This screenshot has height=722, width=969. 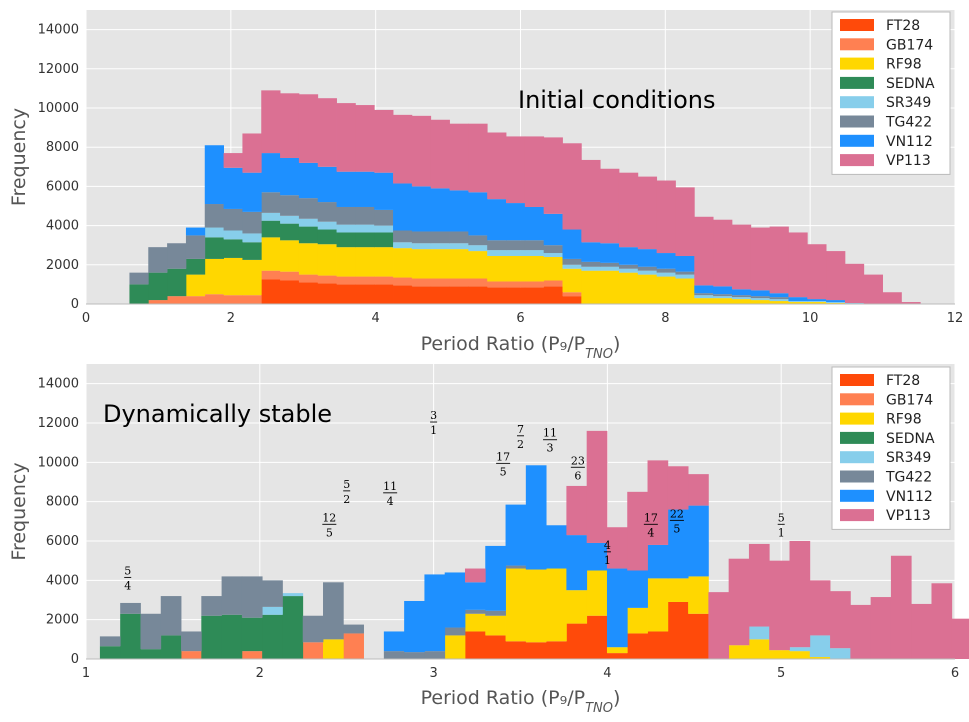 I want to click on x-tick-label: 12, so click(x=955, y=318).